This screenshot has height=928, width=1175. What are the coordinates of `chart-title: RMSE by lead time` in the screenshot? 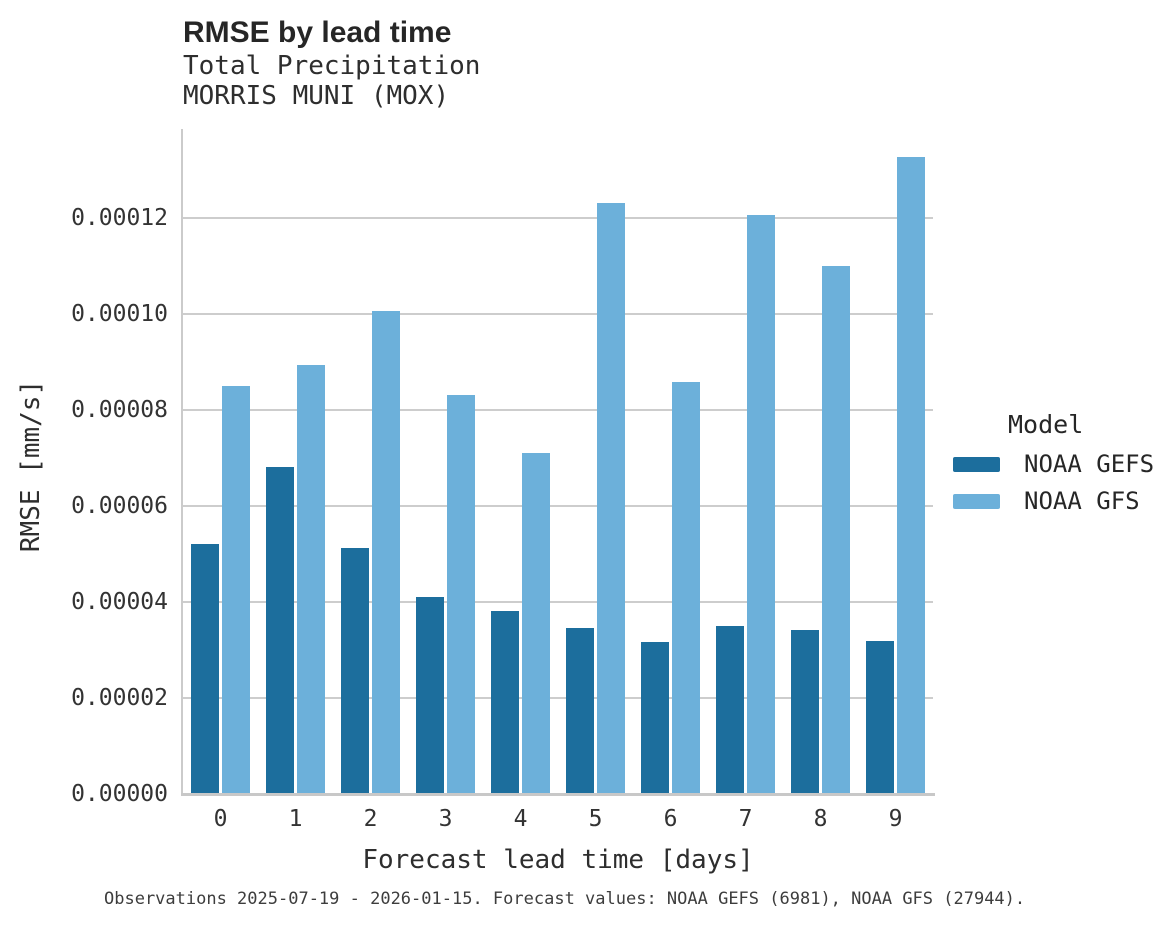 It's located at (317, 32).